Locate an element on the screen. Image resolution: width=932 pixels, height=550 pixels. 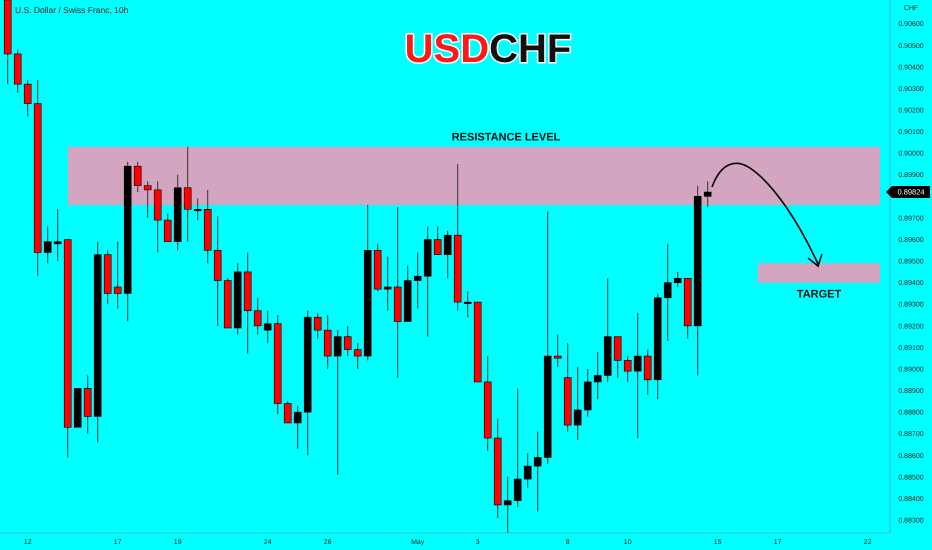
text: USDCHF is located at coordinates (488, 49).